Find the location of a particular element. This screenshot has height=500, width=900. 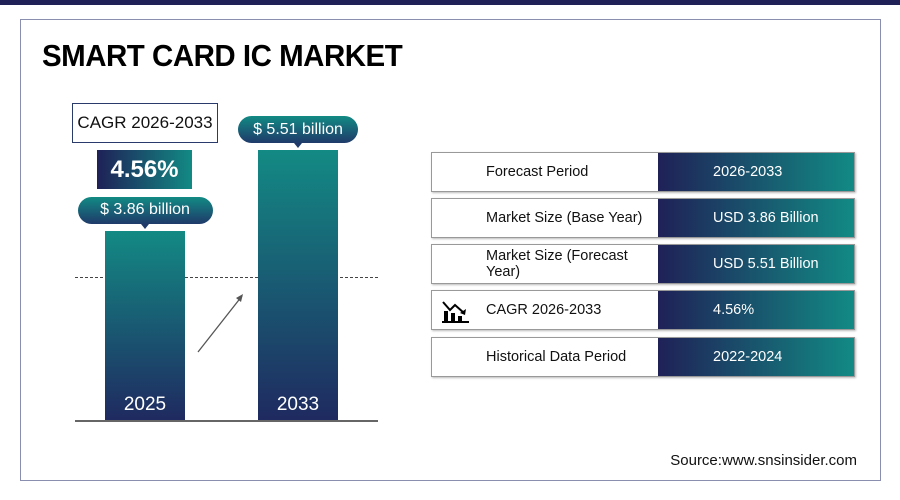

baseline-dashed-line is located at coordinates (226, 277).